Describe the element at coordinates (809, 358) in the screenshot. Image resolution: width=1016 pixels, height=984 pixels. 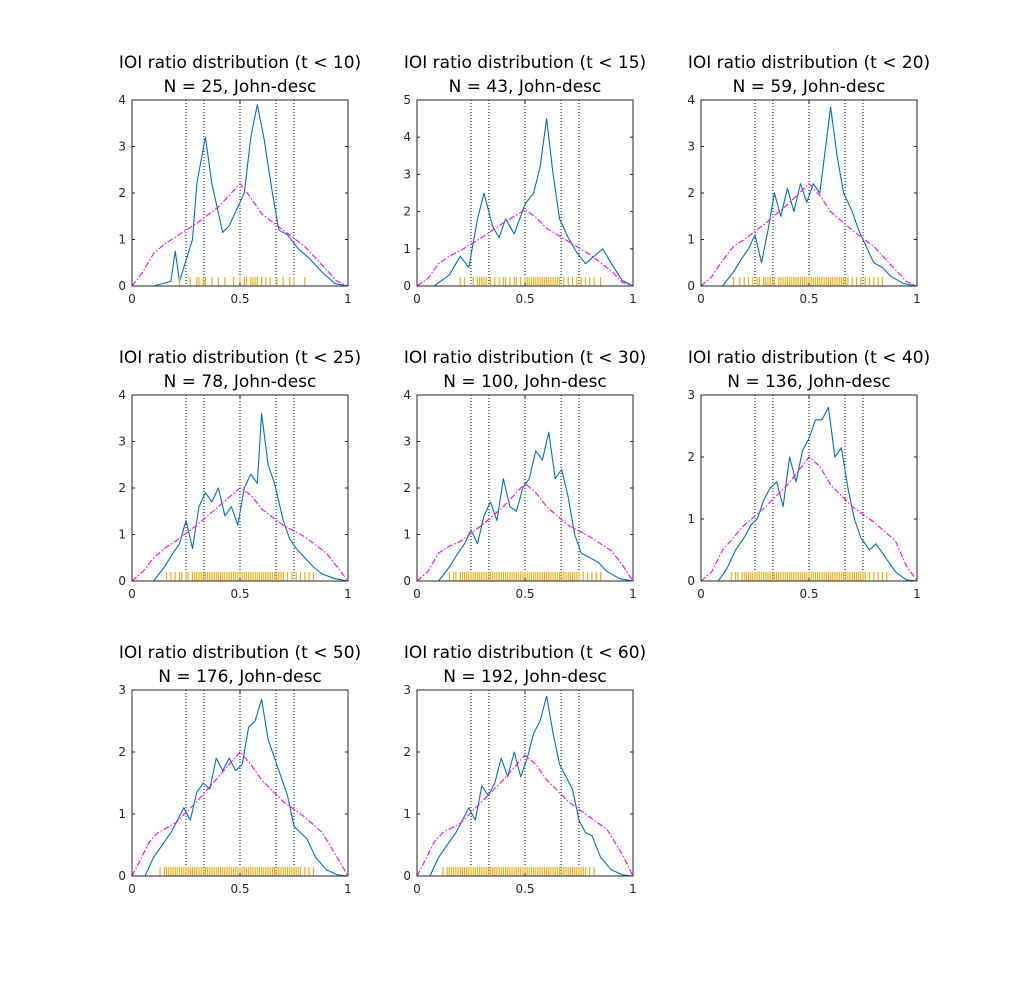
I see `chart-title: IOI ratio distribution (t < 40)` at that location.